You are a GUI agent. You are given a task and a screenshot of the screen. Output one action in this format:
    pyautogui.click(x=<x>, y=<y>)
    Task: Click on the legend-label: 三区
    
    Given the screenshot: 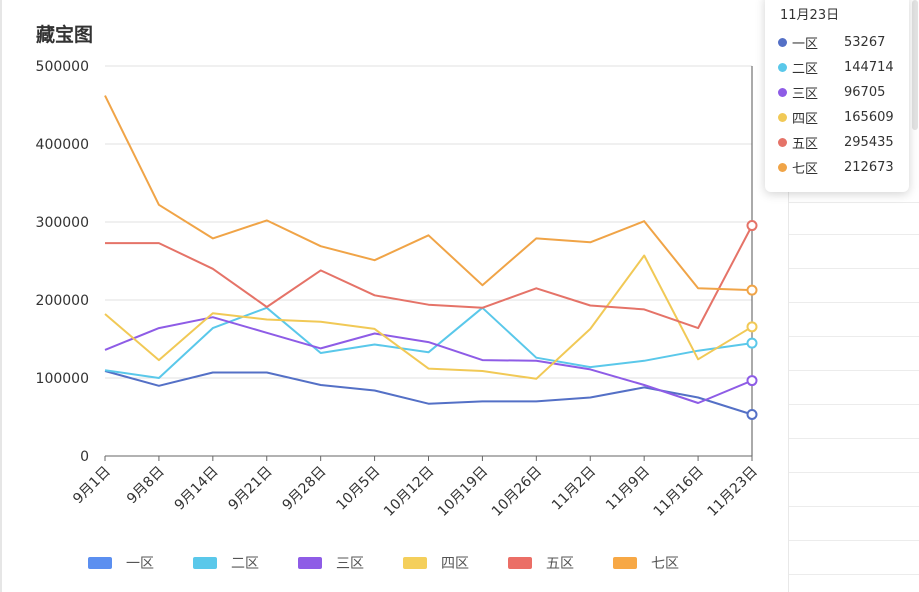 What is the action you would take?
    pyautogui.click(x=350, y=564)
    